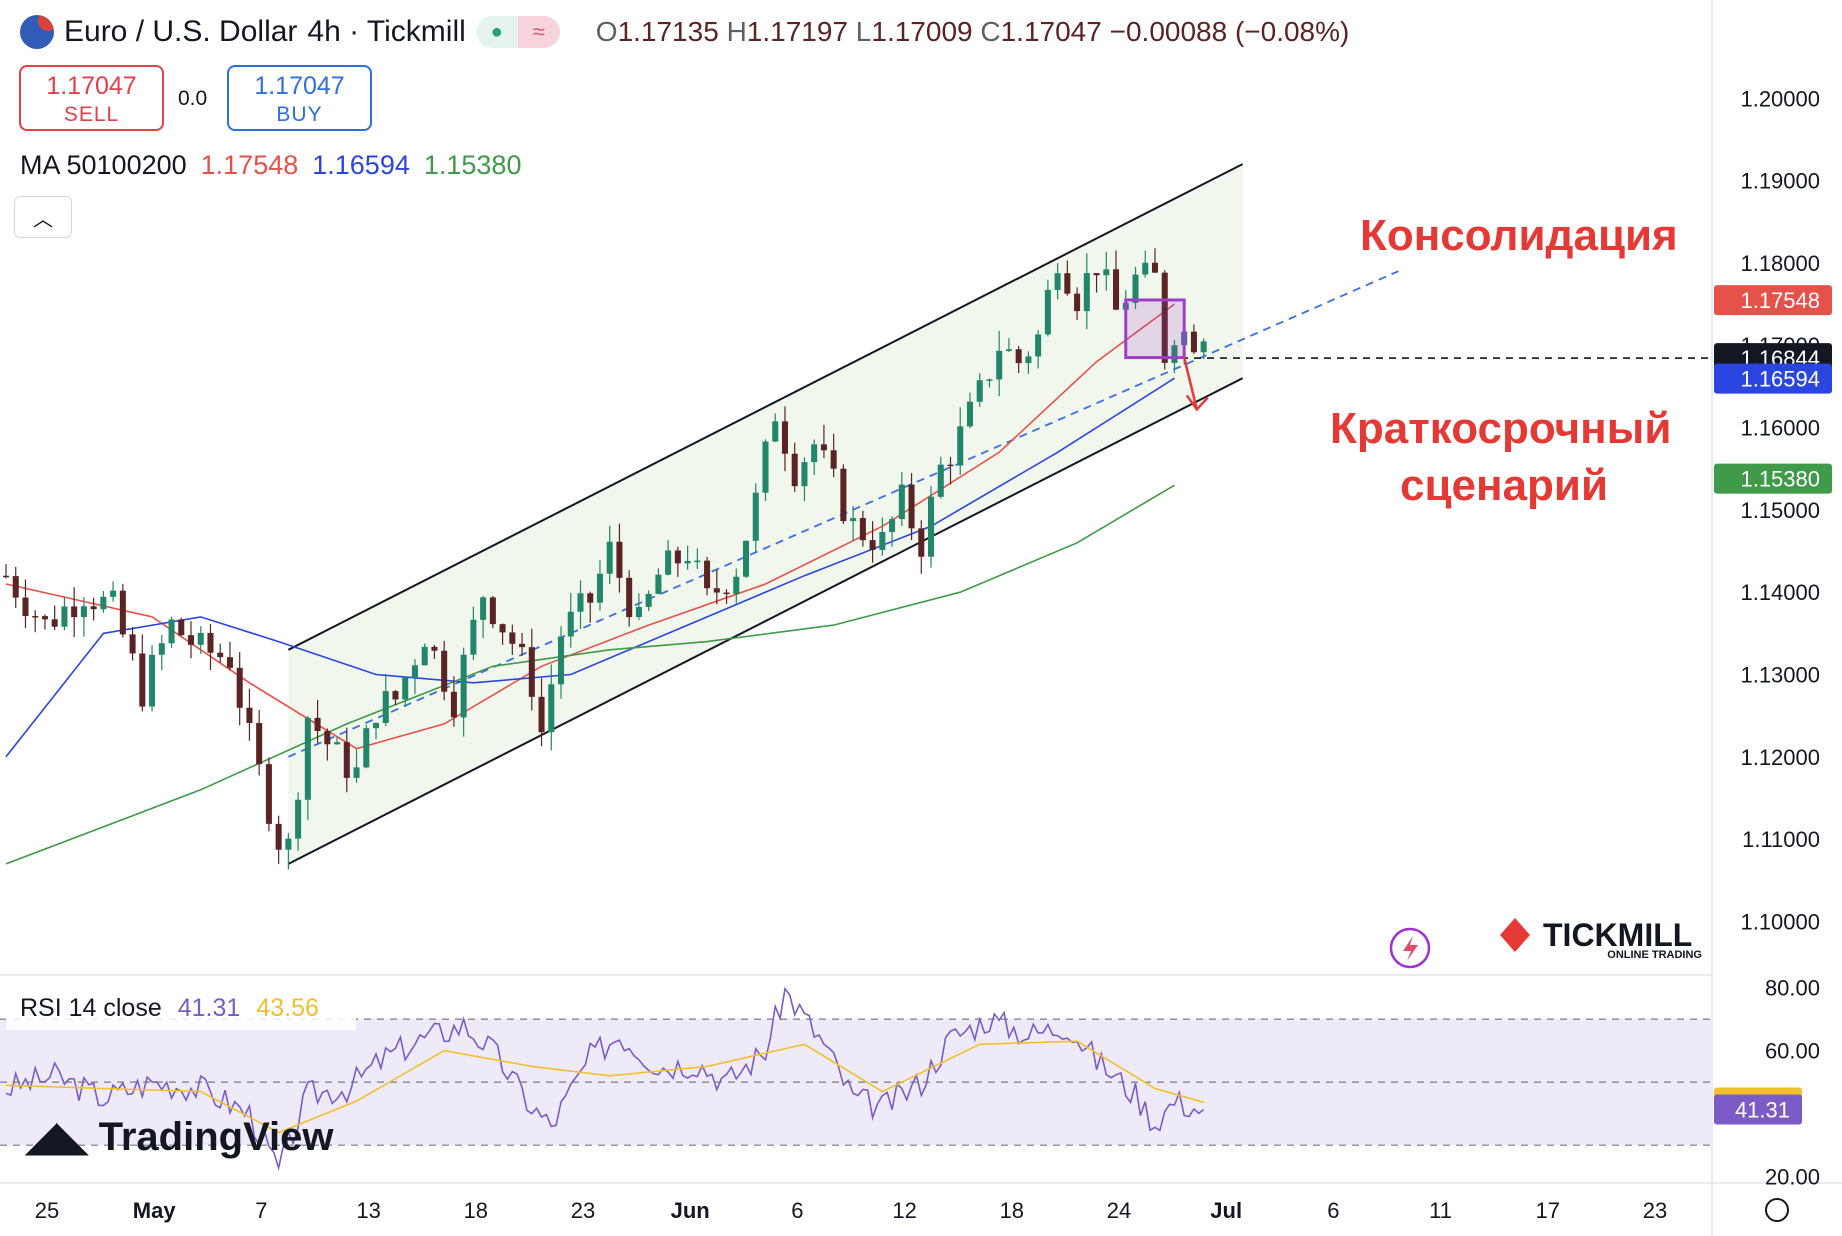 The height and width of the screenshot is (1236, 1842). I want to click on rsi-ma-line, so click(604, 1087).